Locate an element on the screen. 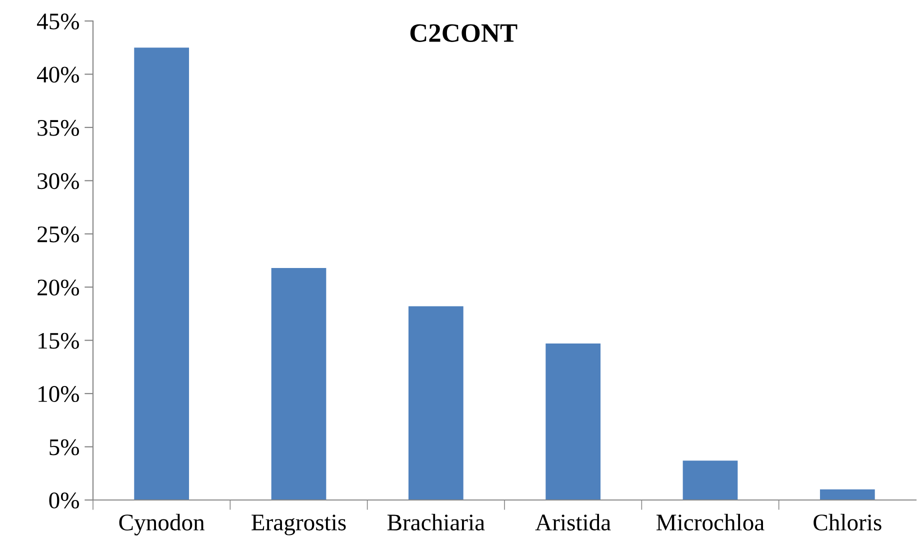 The width and height of the screenshot is (918, 554). y-tick-label: 0% is located at coordinates (64, 500).